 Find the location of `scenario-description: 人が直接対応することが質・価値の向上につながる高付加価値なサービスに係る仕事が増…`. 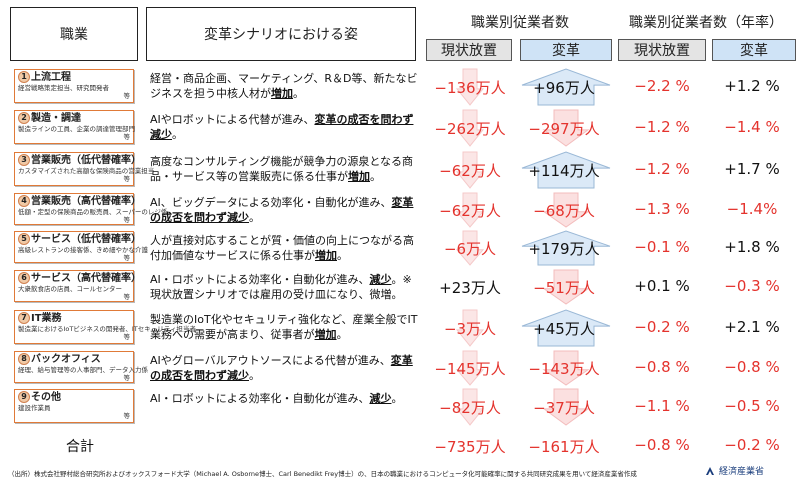

scenario-description: 人が直接対応することが質・価値の向上につながる高付加価値なサービスに係る仕事が増… is located at coordinates (284, 248).